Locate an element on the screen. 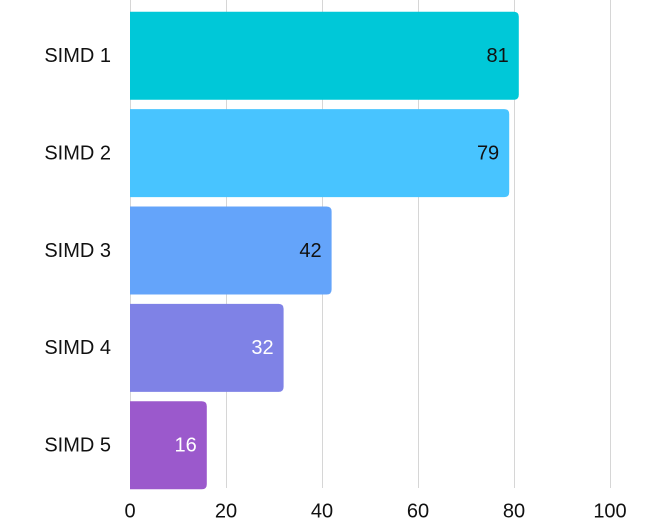 The image size is (647, 522). data-label-1: 81 is located at coordinates (498, 56).